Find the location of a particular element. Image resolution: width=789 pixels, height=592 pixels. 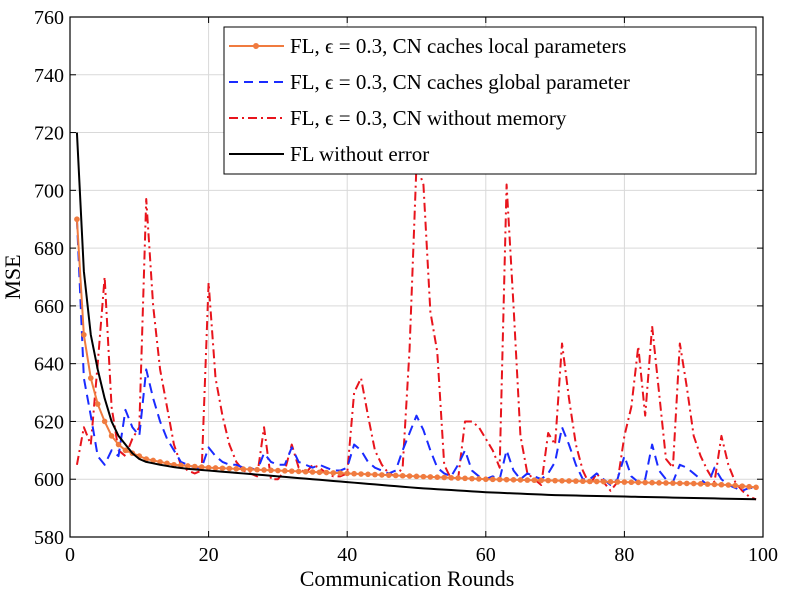

legend-label-global: FL, ϵ = 0.3, CN caches global parameter is located at coordinates (460, 82).